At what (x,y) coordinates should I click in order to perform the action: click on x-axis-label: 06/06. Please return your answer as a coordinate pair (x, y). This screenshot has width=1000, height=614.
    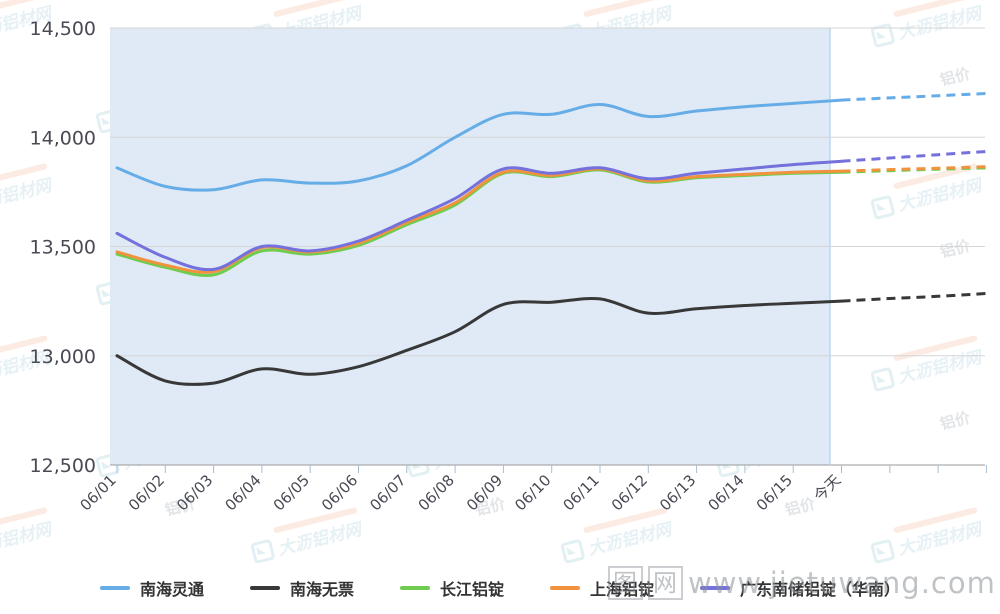
    Looking at the image, I should click on (339, 492).